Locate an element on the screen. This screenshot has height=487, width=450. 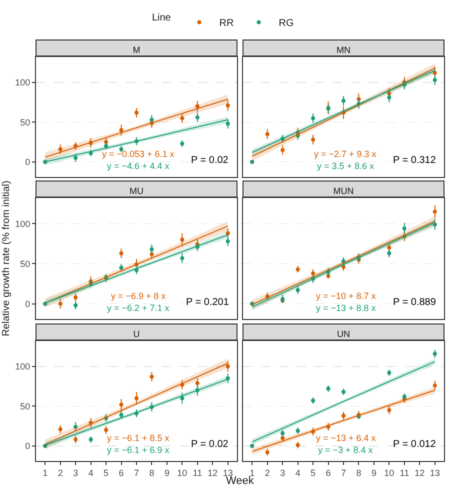
annotation: y = −13 + 8.8 x is located at coordinates (346, 308).